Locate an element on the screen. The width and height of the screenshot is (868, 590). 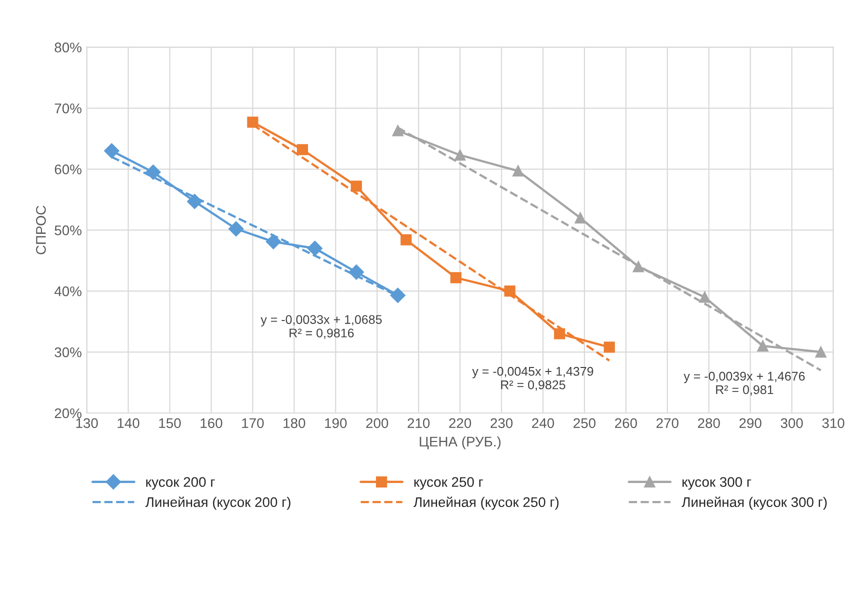
y-tick-label: 50% is located at coordinates (68, 230).